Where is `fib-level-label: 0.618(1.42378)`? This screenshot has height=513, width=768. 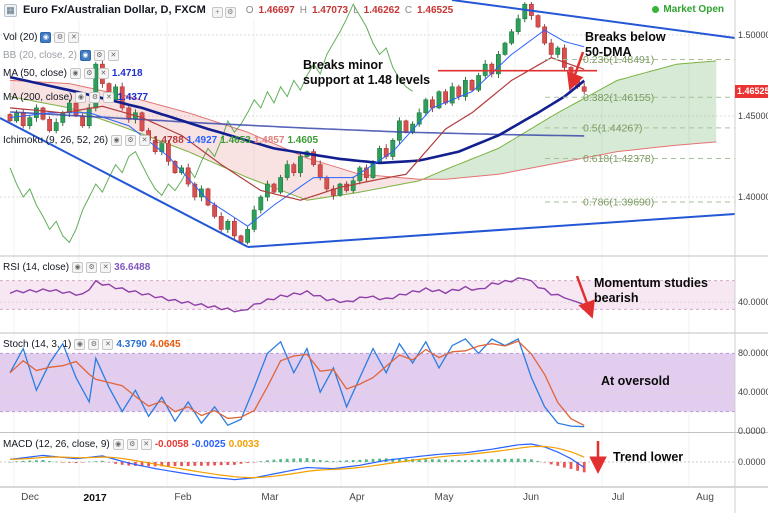 fib-level-label: 0.618(1.42378) is located at coordinates (618, 159).